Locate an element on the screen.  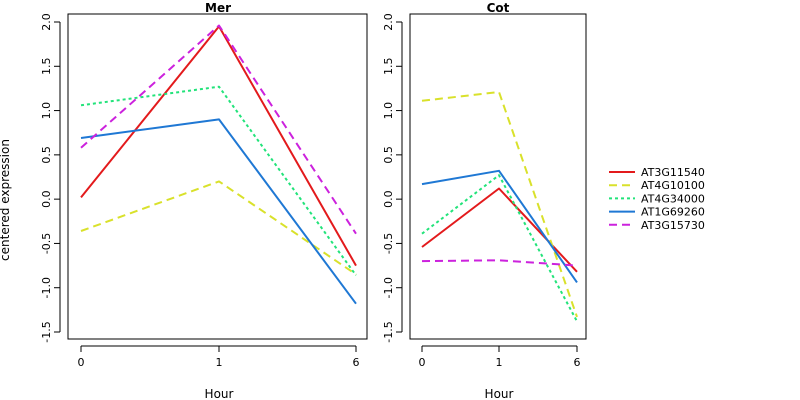
y-axis-label: centered expression is located at coordinates (6, 200).